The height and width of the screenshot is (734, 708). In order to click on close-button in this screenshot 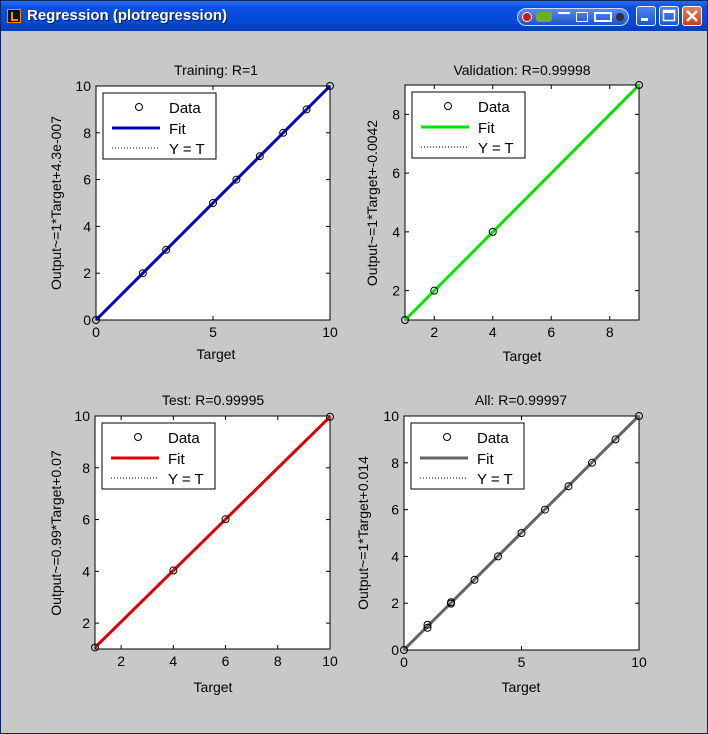, I will do `click(692, 16)`.